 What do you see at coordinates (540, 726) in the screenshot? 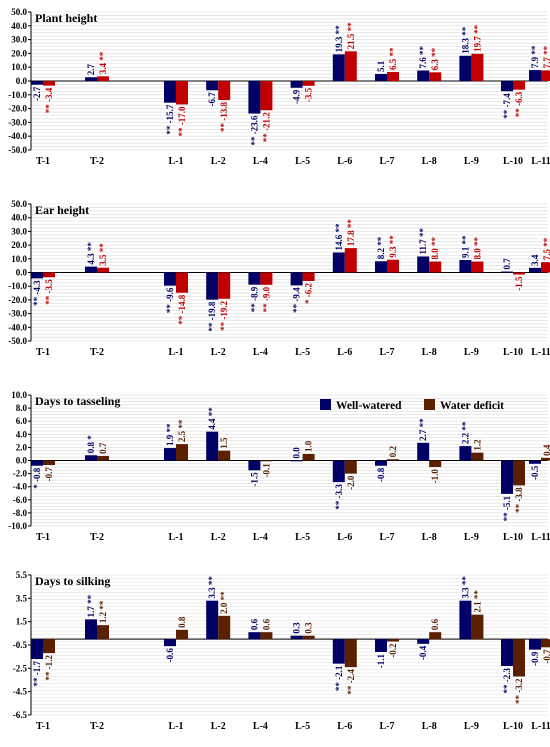
I see `category-label: L-11` at bounding box center [540, 726].